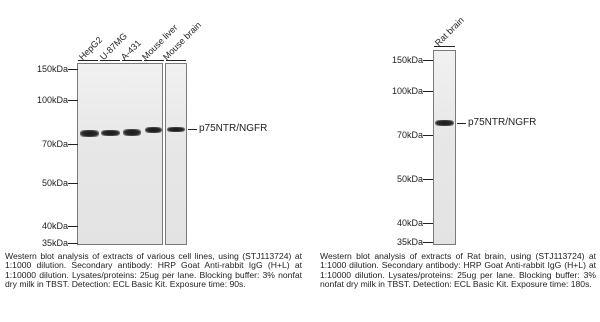  Describe the element at coordinates (110, 133) in the screenshot. I see `band-u87mg` at that location.